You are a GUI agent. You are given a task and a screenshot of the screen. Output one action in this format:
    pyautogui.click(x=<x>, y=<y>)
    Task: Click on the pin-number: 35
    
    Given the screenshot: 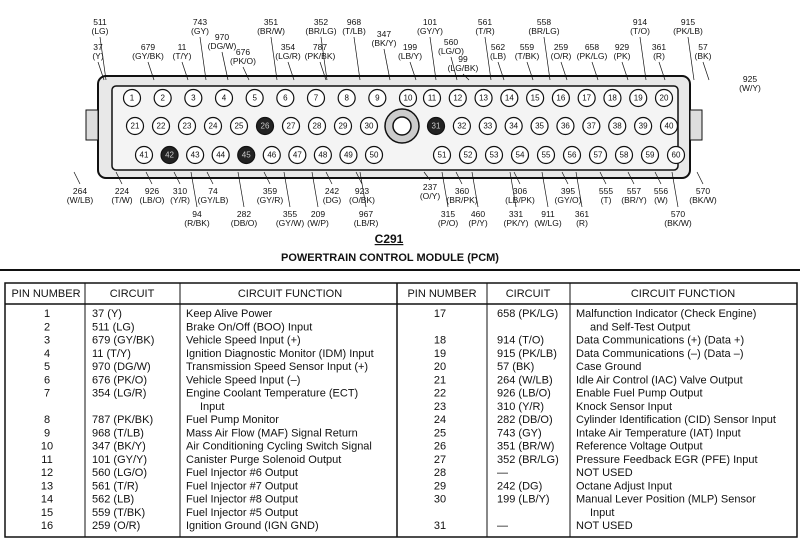 What is the action you would take?
    pyautogui.click(x=539, y=126)
    